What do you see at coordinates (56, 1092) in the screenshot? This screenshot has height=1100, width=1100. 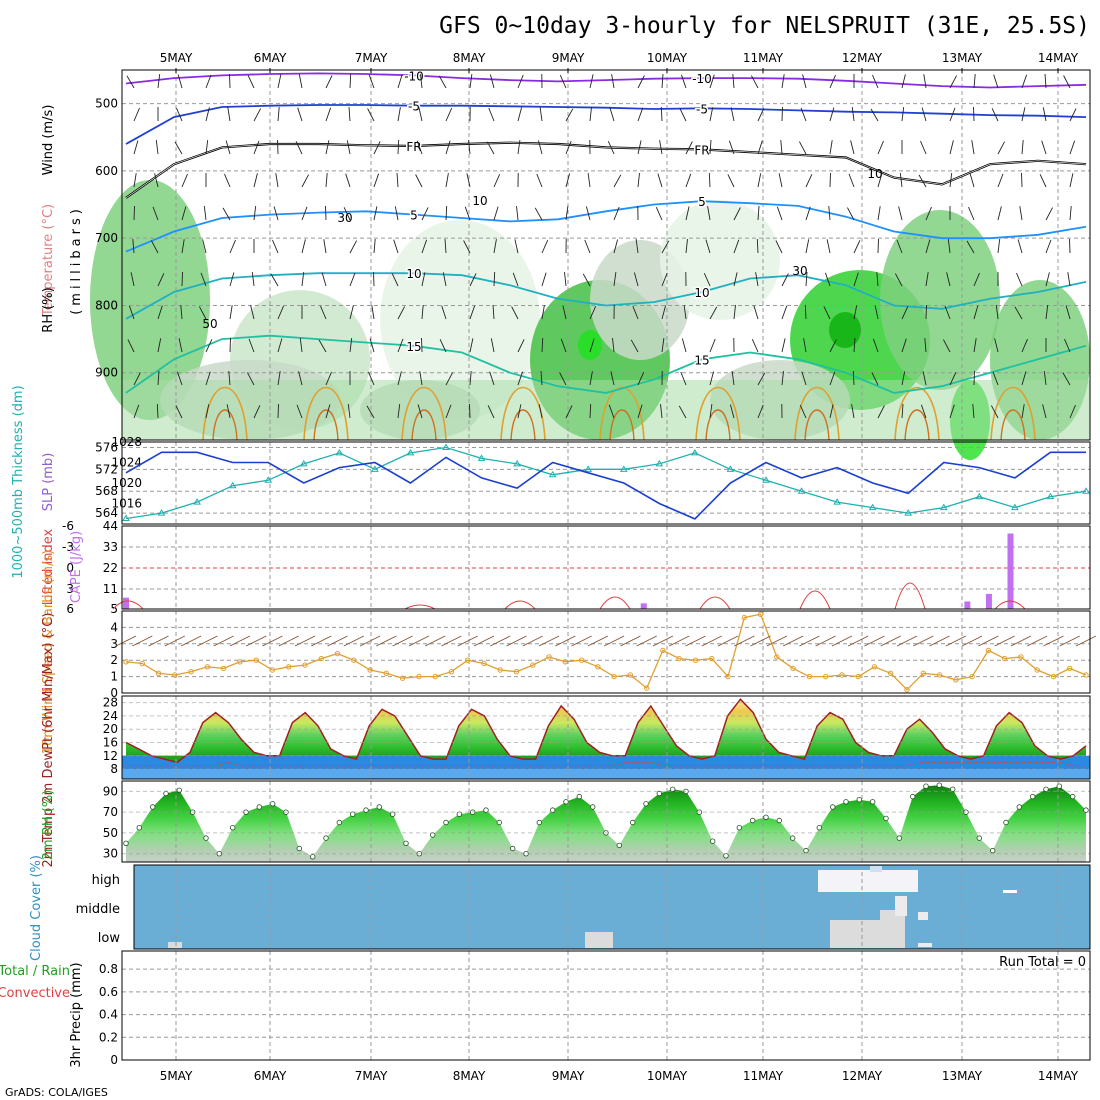 I see `credit-label: GrADS: COLA/IGES` at bounding box center [56, 1092].